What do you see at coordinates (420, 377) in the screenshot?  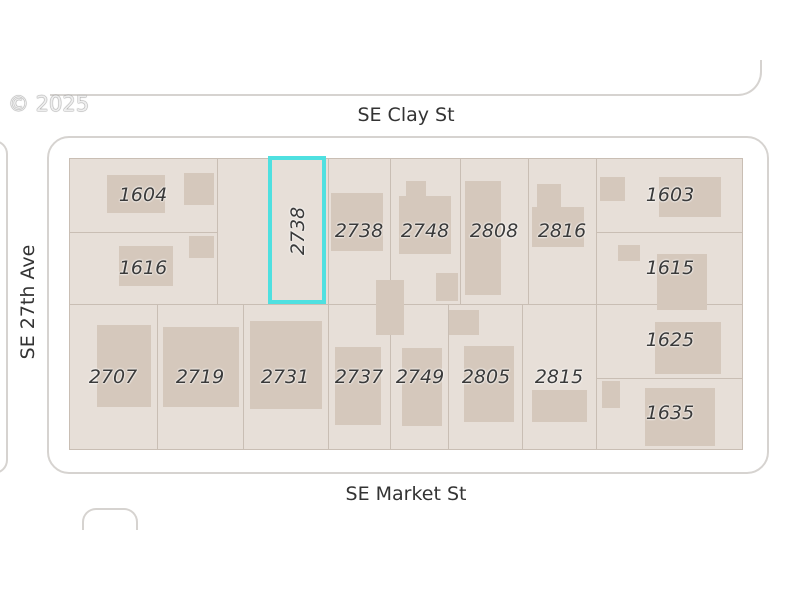 I see `parcel-label: 2749` at bounding box center [420, 377].